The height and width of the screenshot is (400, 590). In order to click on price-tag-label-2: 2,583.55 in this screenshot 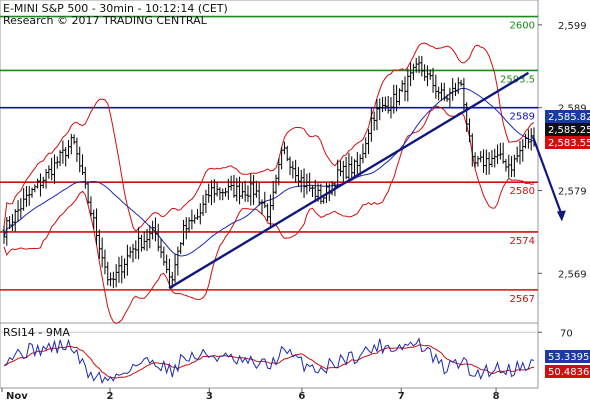, I will do `click(569, 143)`.